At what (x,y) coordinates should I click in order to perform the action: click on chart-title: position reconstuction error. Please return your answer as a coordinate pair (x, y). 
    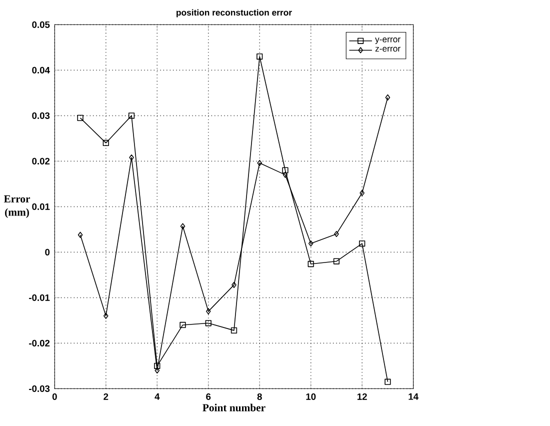
    Looking at the image, I should click on (234, 13).